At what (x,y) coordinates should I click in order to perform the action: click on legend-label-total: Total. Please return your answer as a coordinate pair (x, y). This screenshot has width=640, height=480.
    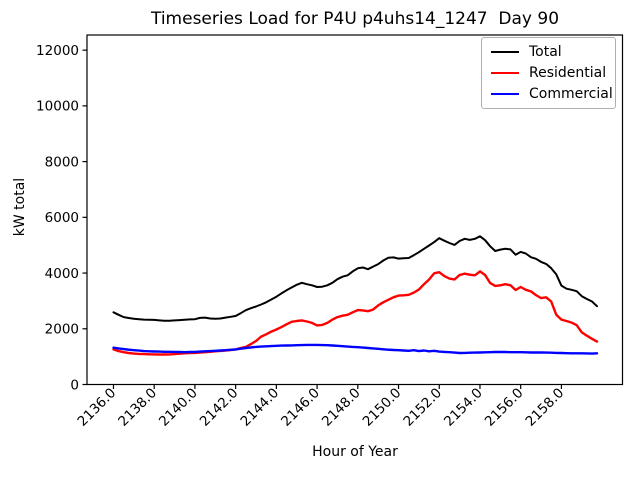
    Looking at the image, I should click on (545, 52).